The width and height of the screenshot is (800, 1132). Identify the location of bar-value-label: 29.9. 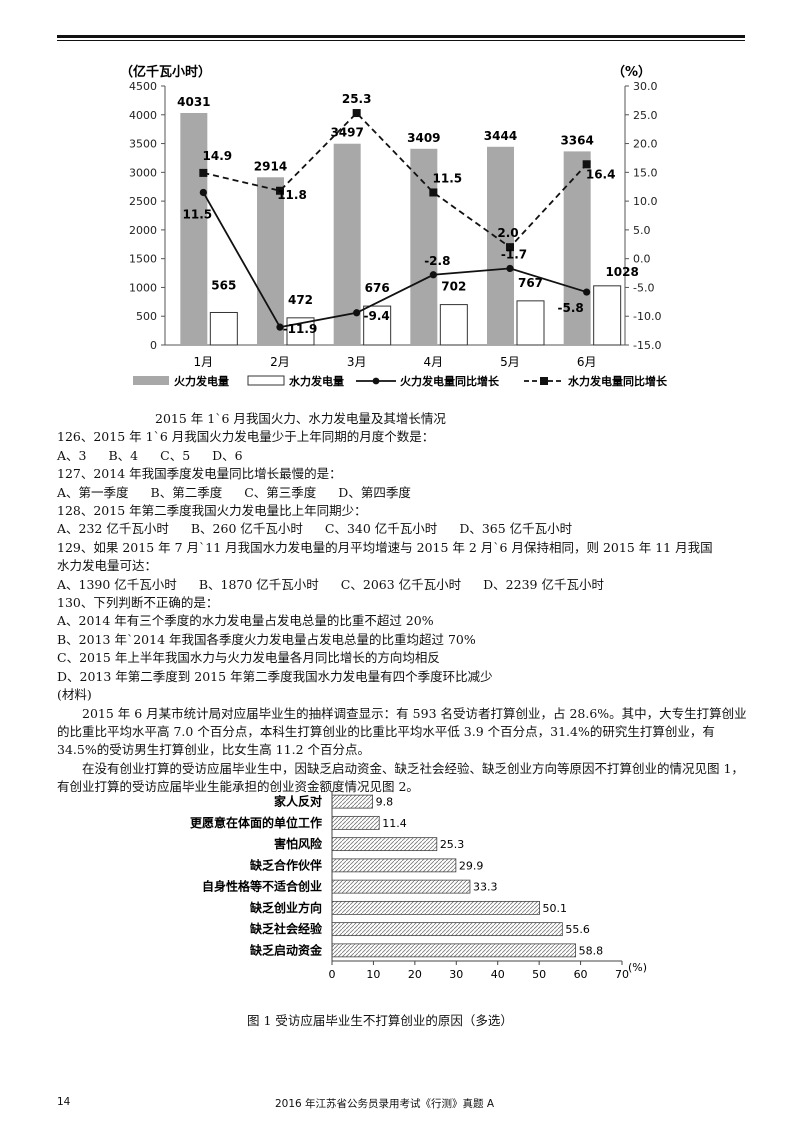
(471, 865).